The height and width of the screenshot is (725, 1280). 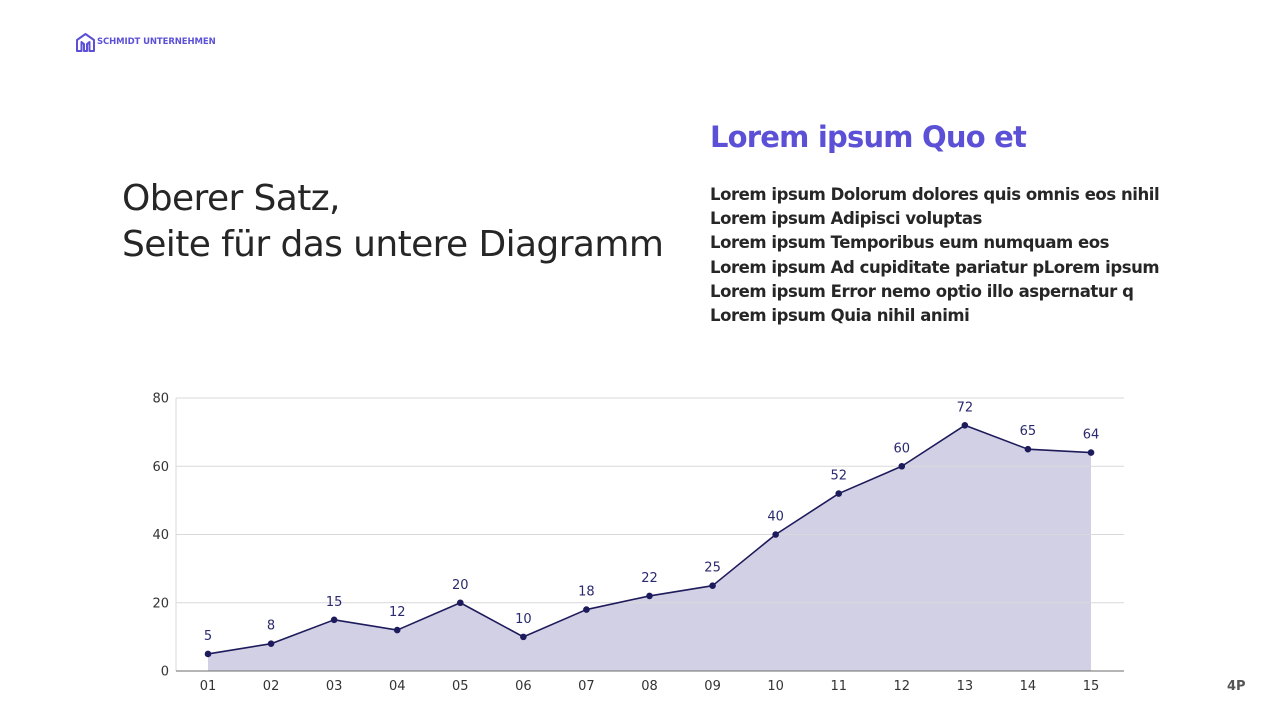 What do you see at coordinates (271, 626) in the screenshot?
I see `data-label: 8` at bounding box center [271, 626].